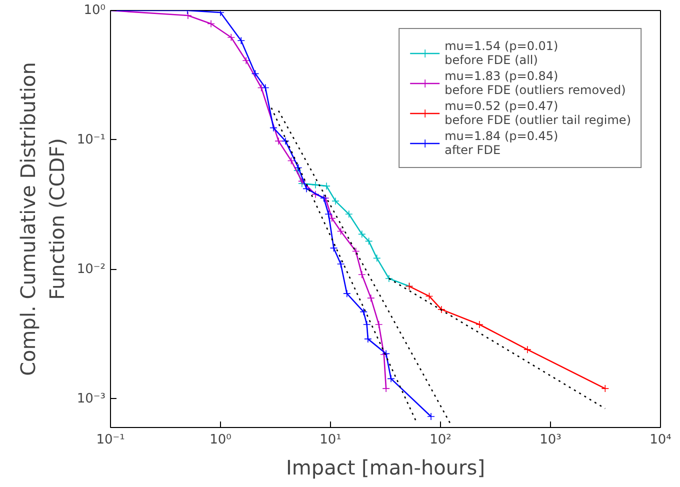 The image size is (680, 487). I want to click on y-tick-label: 10⁻², so click(91, 269).